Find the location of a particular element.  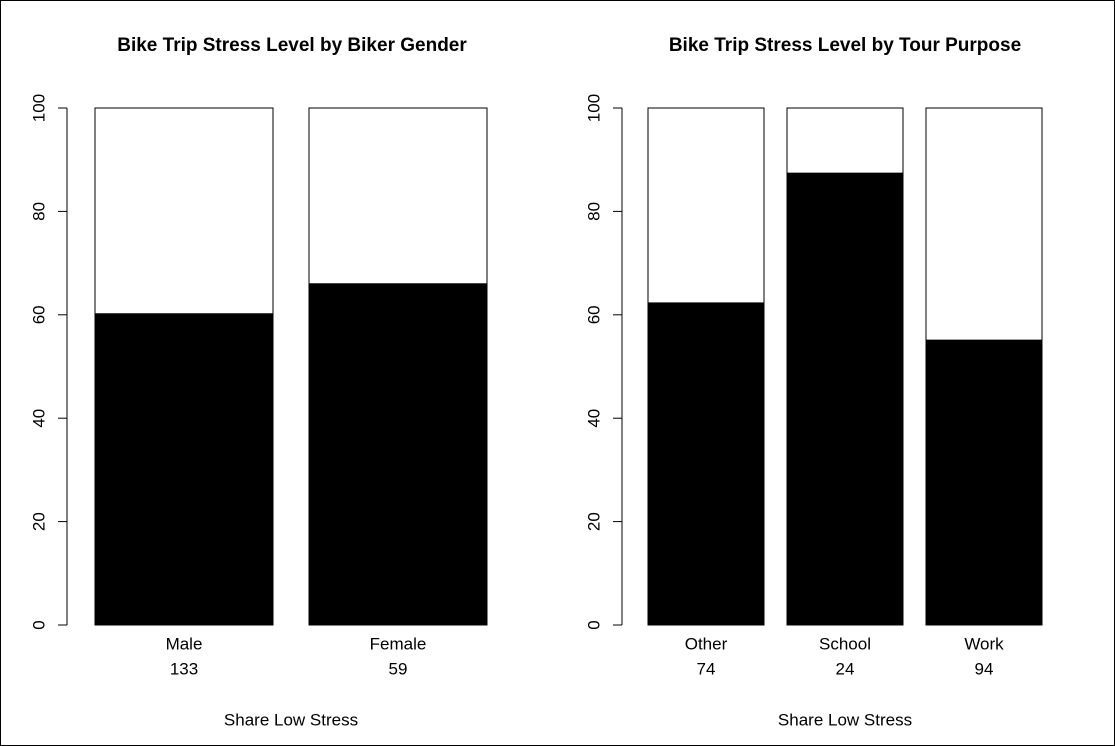

count-label: 94 is located at coordinates (984, 668).